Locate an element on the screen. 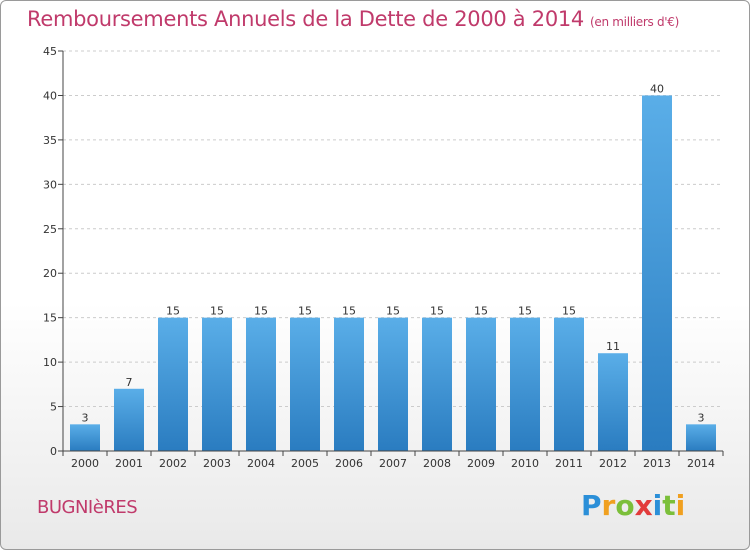 Image resolution: width=750 pixels, height=550 pixels. bar-value-label: 40 is located at coordinates (657, 88).